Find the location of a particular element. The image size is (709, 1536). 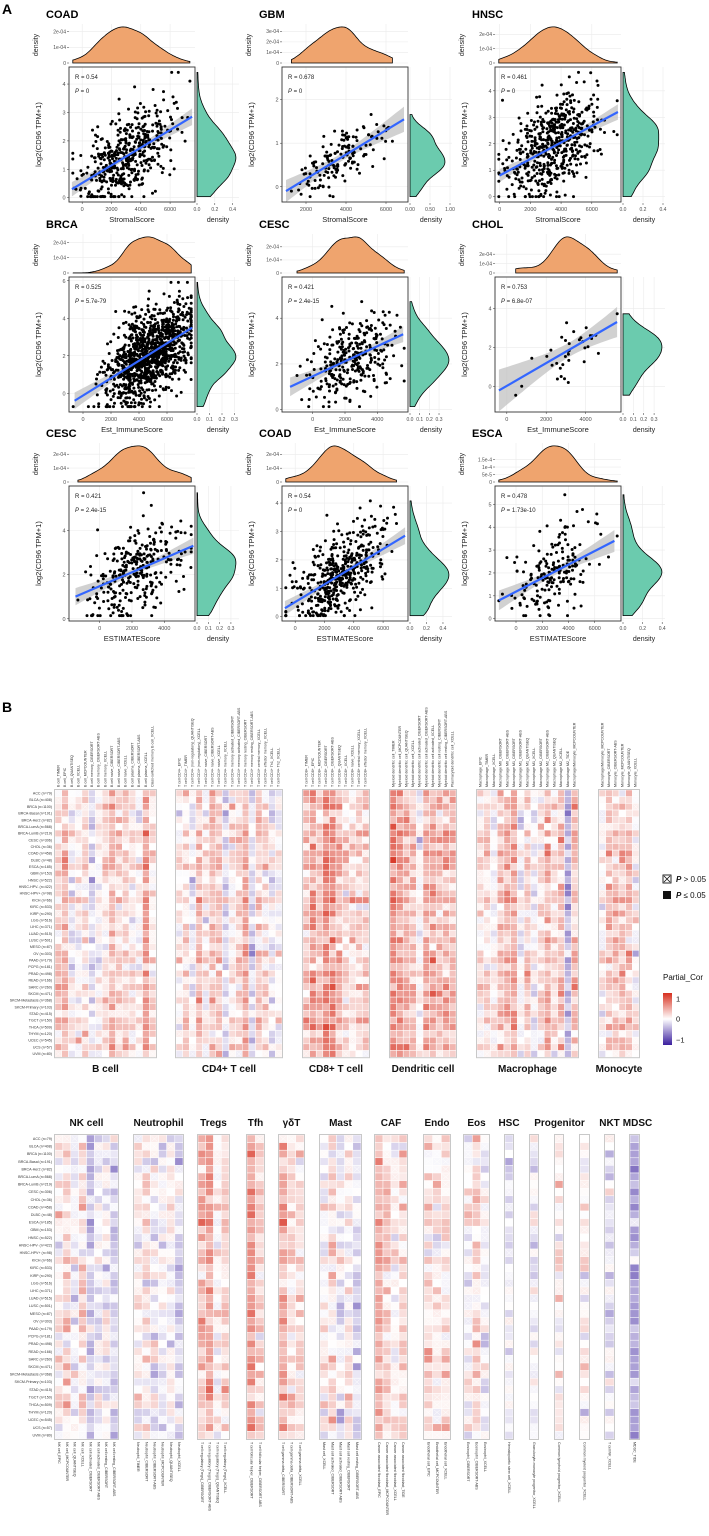

y-tick-label: 2 is located at coordinates (489, 574).